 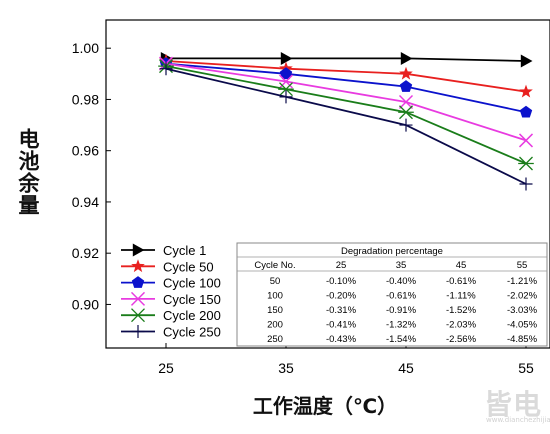 What do you see at coordinates (275, 296) in the screenshot?
I see `table-cell: 100` at bounding box center [275, 296].